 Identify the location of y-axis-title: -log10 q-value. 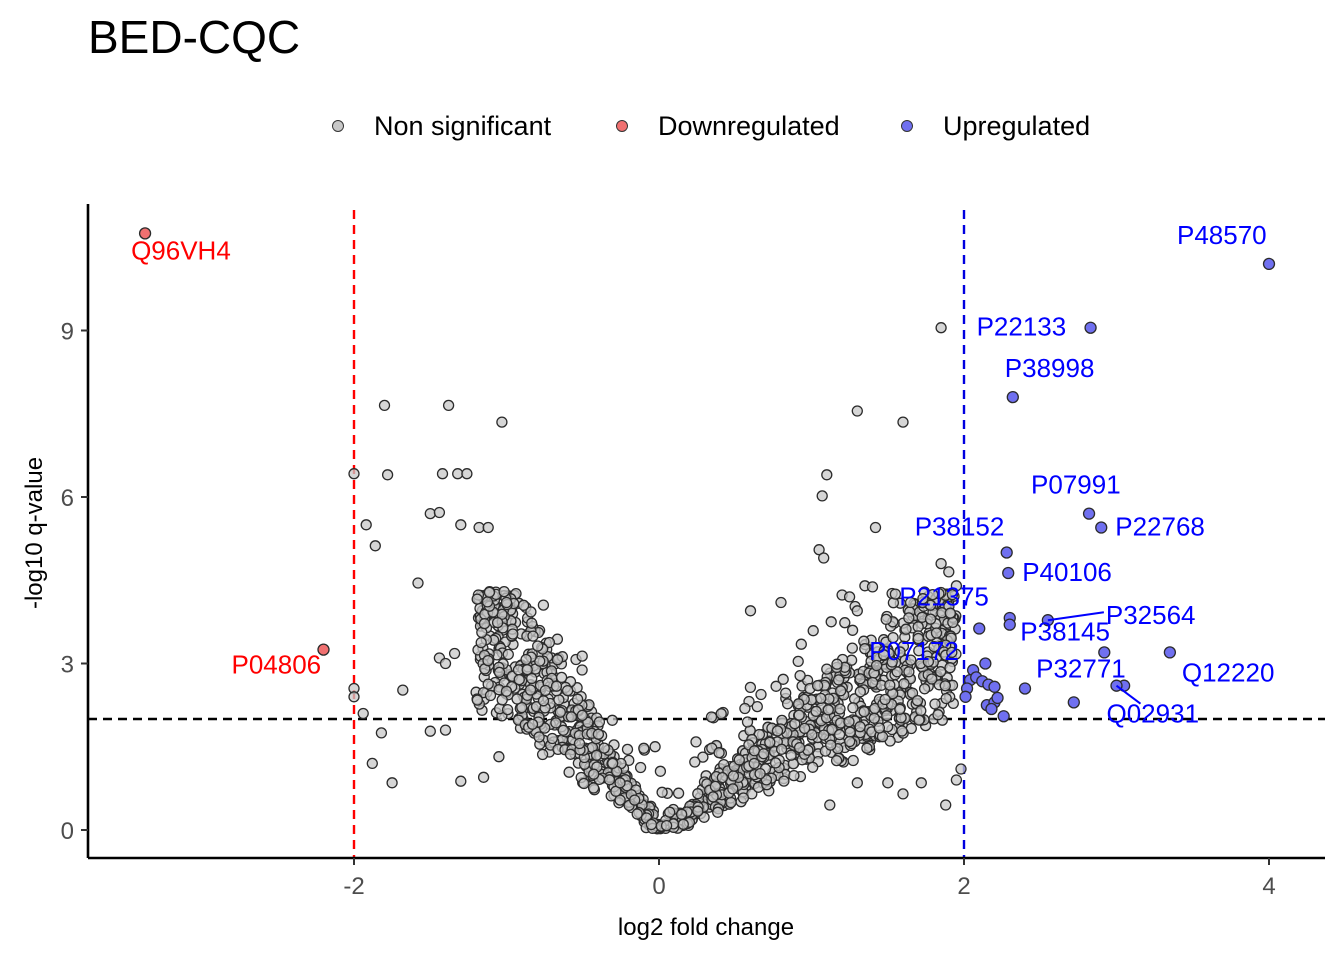
(34, 533).